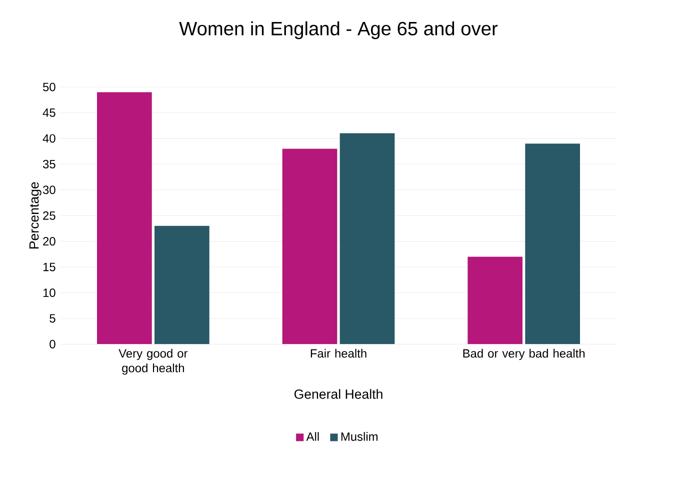 The image size is (677, 480). What do you see at coordinates (338, 30) in the screenshot?
I see `chart-title: Women in England - Age 65 and over` at bounding box center [338, 30].